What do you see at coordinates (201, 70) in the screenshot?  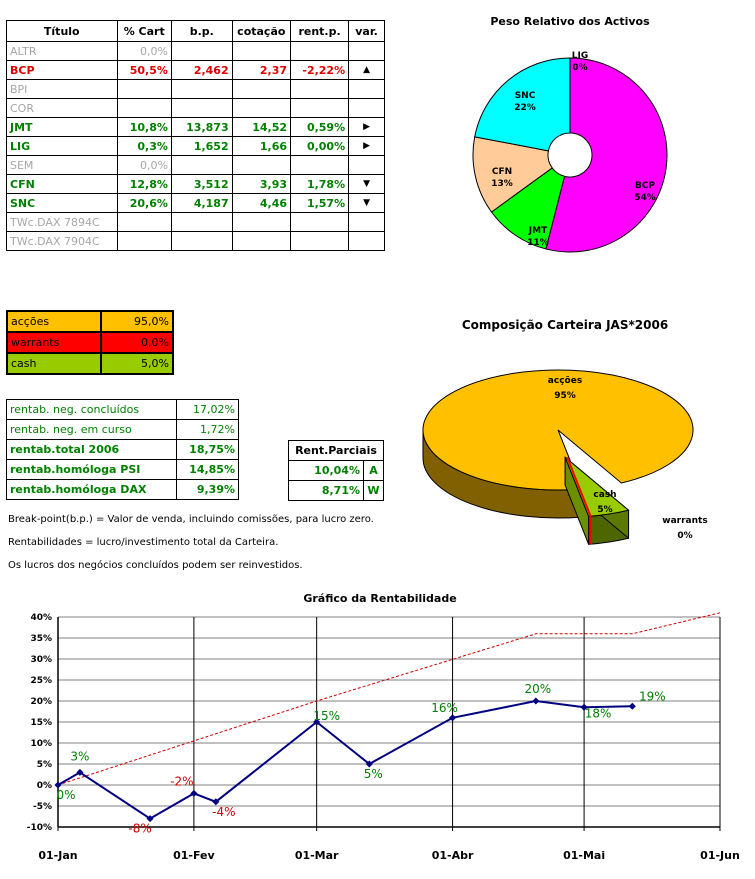 I see `holding-bp: 2,462` at bounding box center [201, 70].